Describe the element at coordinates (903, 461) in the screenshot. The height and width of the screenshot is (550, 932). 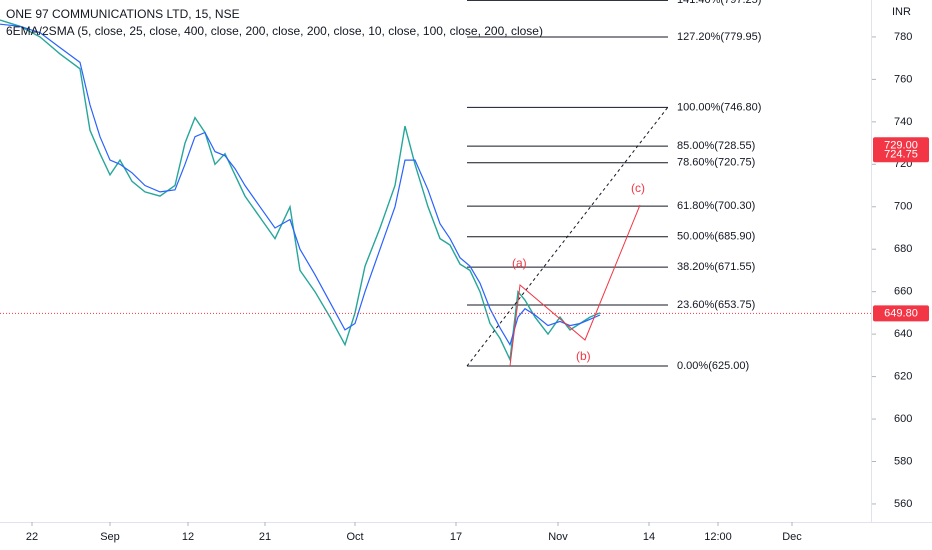
I see `y-tick-label: 580` at that location.